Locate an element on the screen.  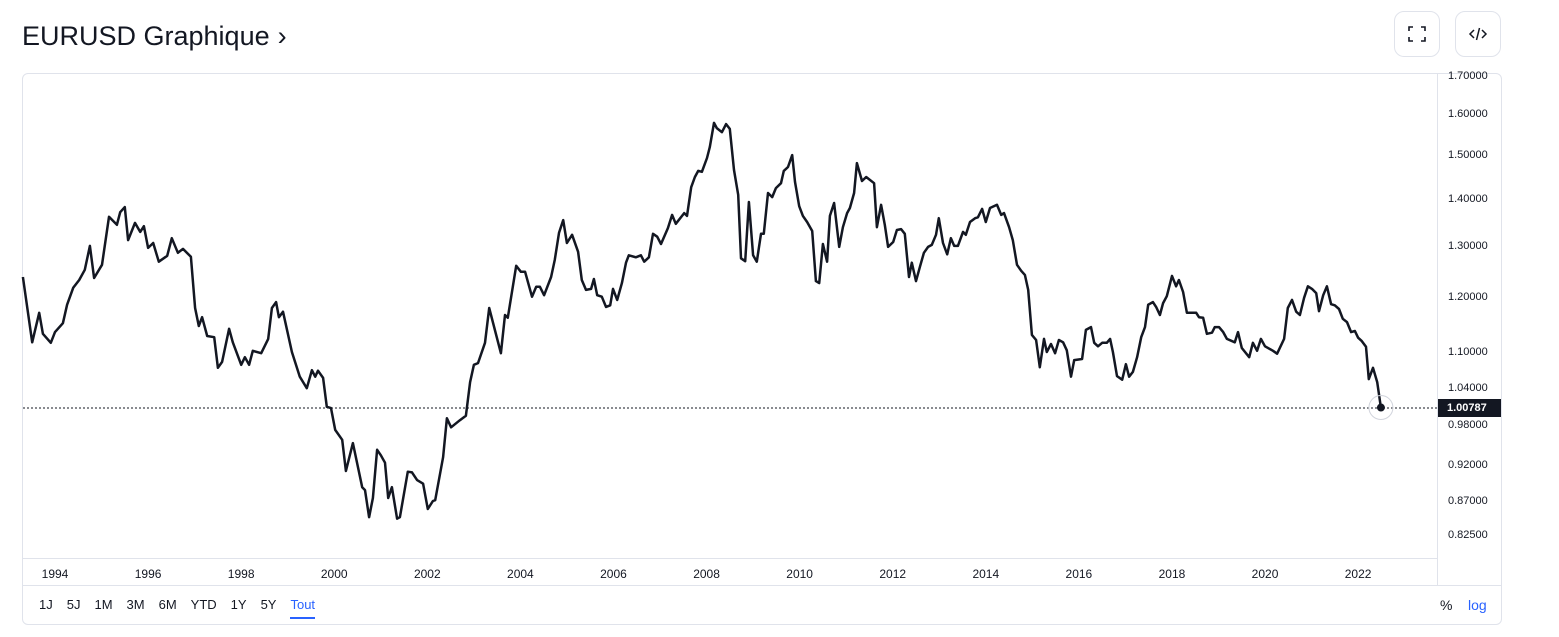
range-button-3m: 3M is located at coordinates (135, 604).